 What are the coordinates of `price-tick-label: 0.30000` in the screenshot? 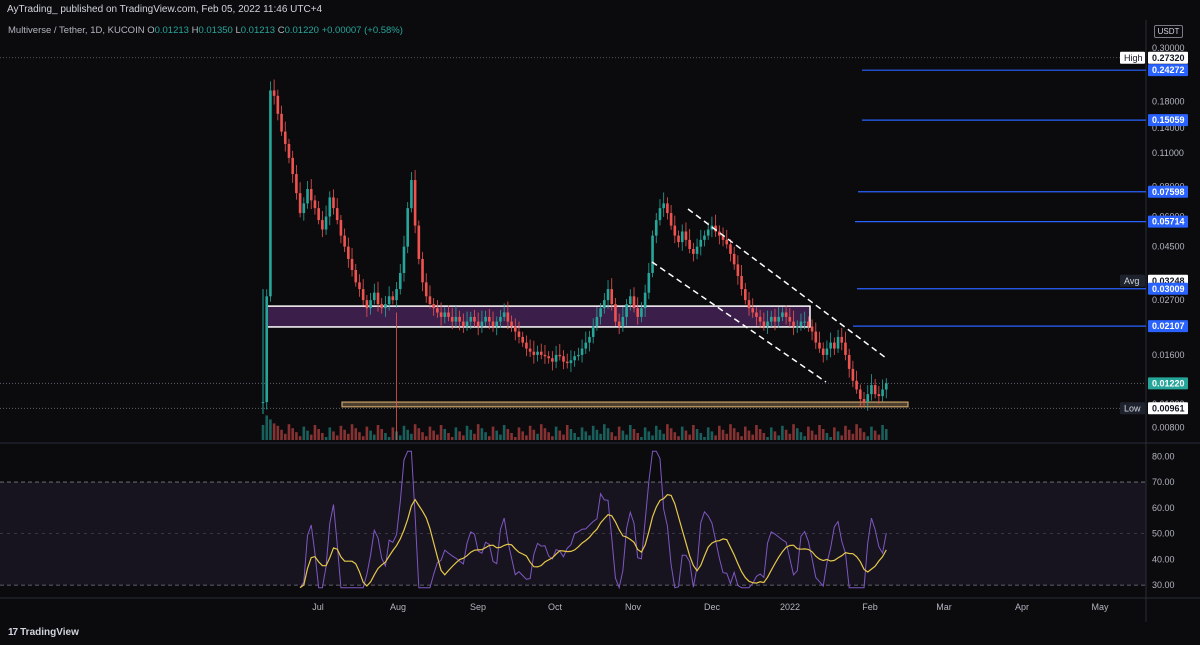 It's located at (1168, 48).